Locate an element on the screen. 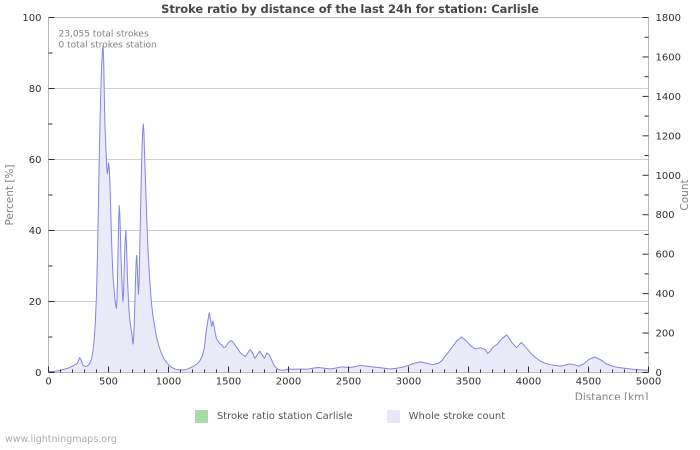  annotation-total-strokes: 23,055 total strokes is located at coordinates (104, 35).